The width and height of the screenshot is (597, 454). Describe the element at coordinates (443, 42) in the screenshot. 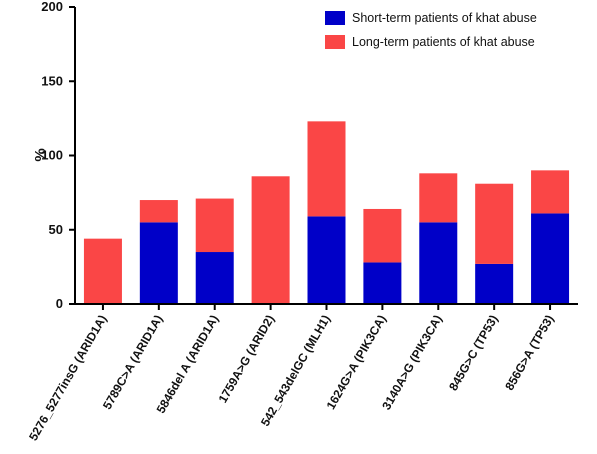

I see `legend-label: Long-term patients of khat abuse` at that location.